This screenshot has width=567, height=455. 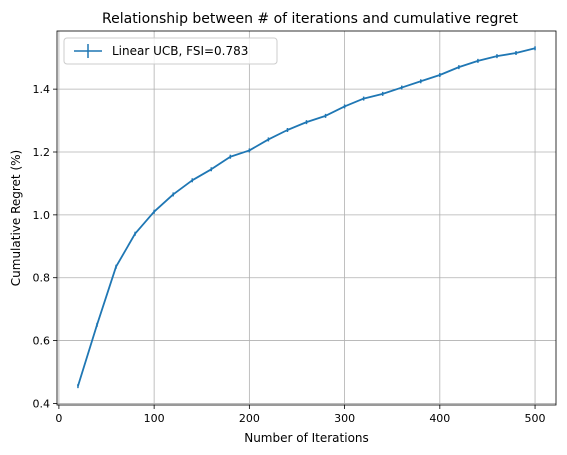 I want to click on y-axis-label: Cumulative Regret (%), so click(x=16, y=218).